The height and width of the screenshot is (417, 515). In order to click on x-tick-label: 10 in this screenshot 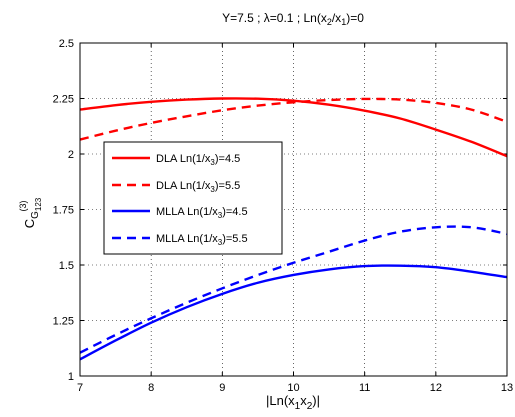, I will do `click(293, 388)`.